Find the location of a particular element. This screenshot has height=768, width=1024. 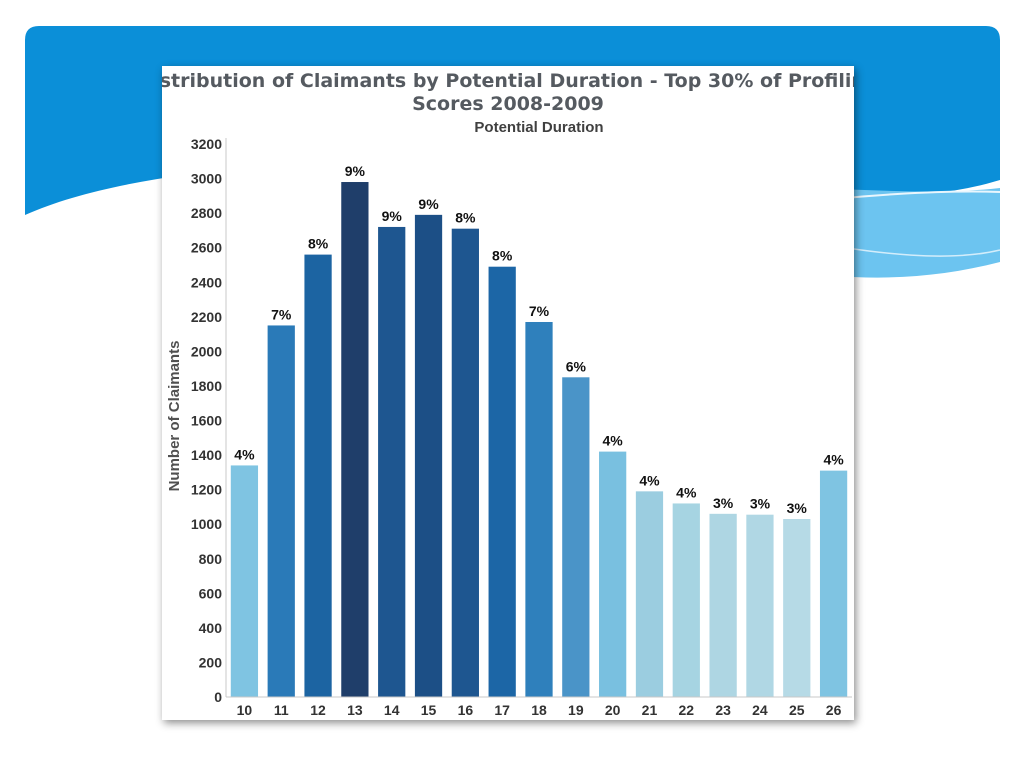

x-tick-label: 14 is located at coordinates (392, 710).